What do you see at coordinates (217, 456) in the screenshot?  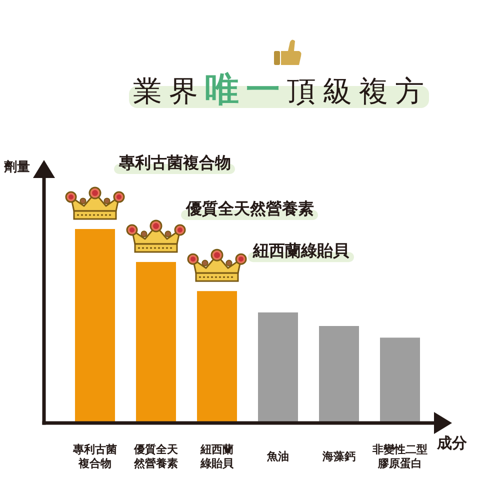 I see `x-tick-label: 紐西蘭綠貽貝` at bounding box center [217, 456].